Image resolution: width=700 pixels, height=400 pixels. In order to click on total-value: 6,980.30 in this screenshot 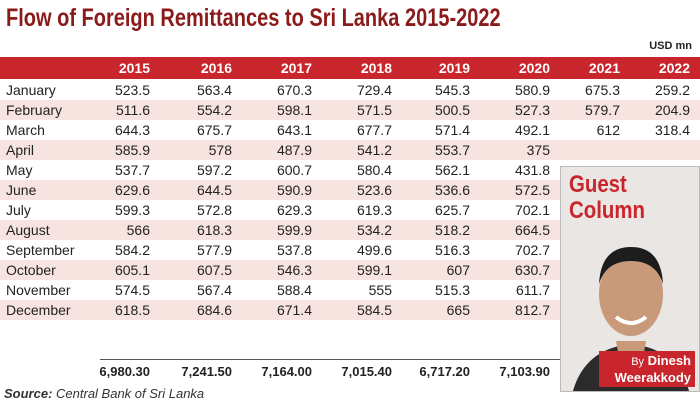, I will do `click(124, 371)`.